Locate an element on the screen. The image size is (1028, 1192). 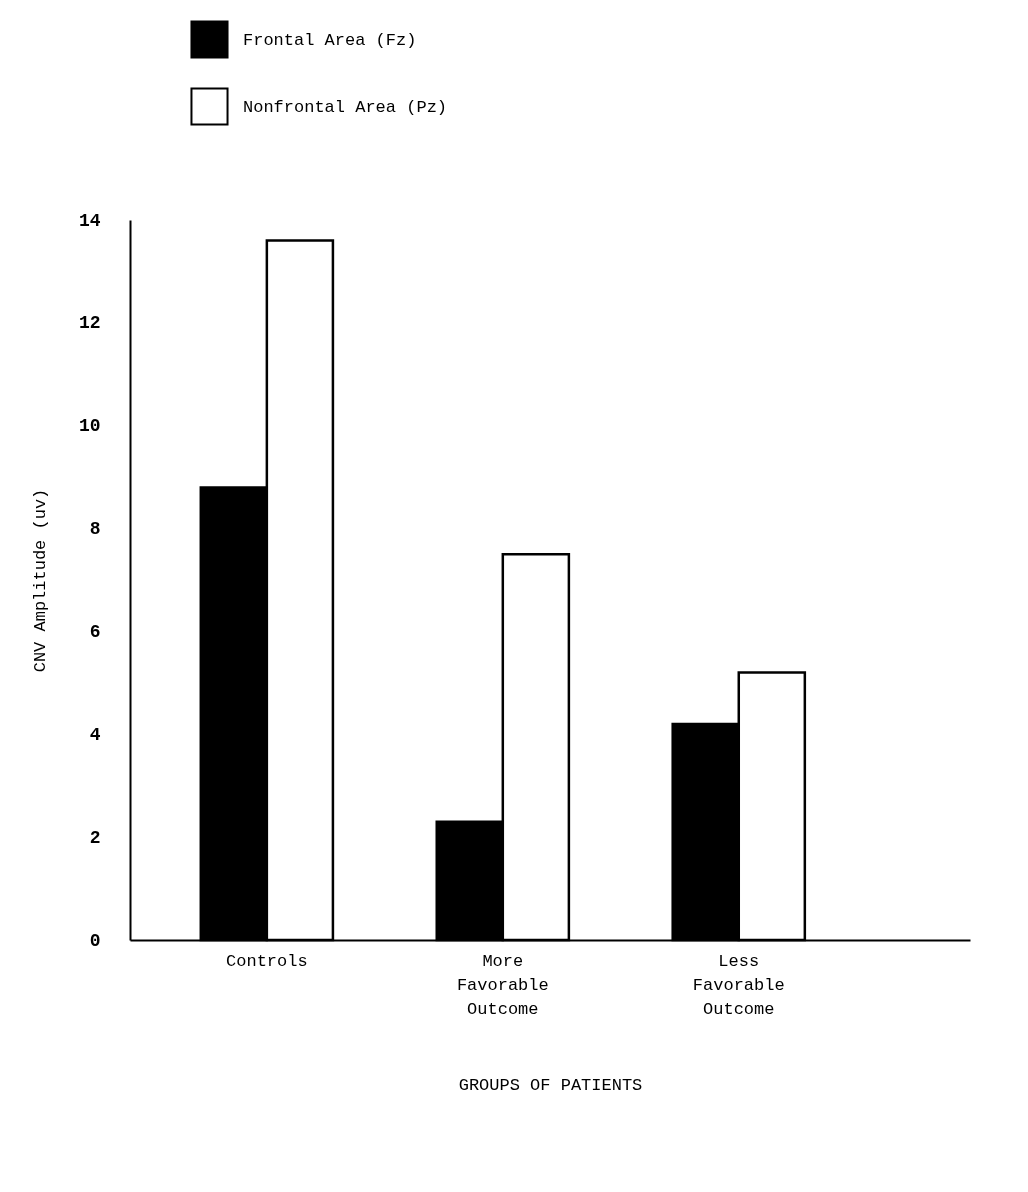
y-tick-label: 12 is located at coordinates (89, 323).